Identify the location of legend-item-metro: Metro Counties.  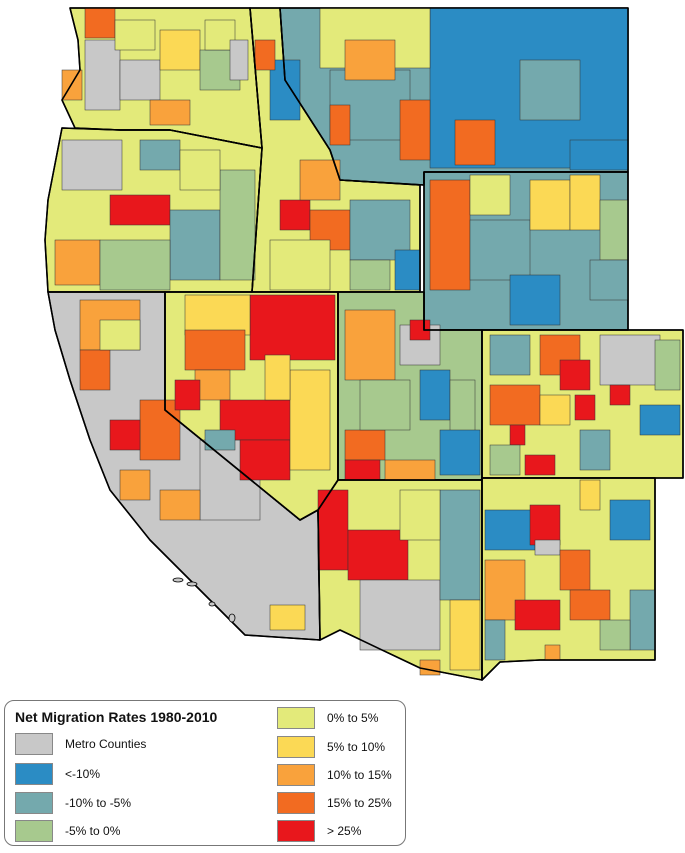
(80, 744).